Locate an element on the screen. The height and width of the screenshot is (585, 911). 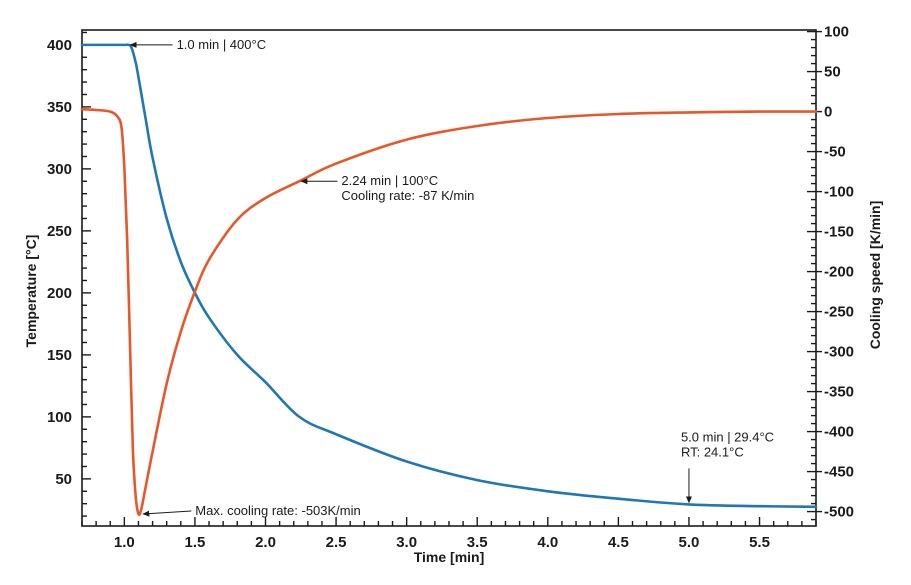
annotation: Max. cooling rate: -503K/min is located at coordinates (251, 510).